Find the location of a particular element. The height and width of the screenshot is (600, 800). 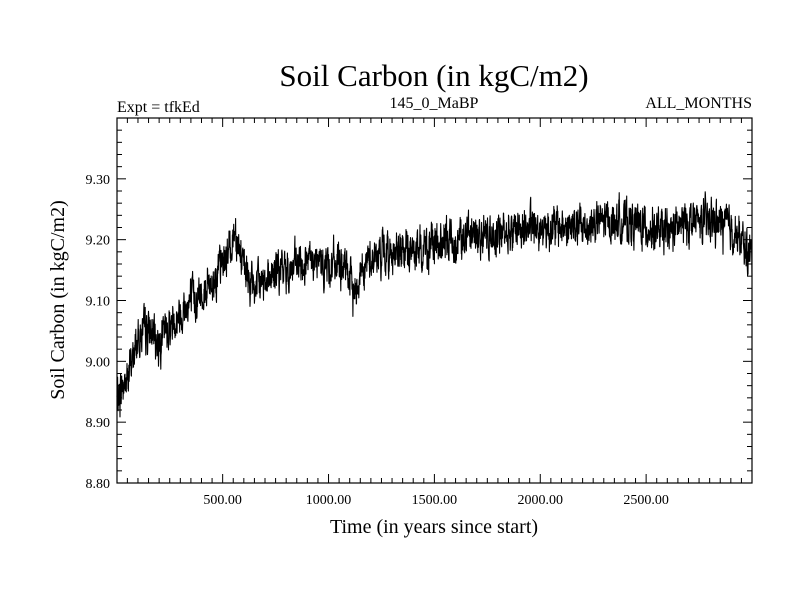

months-label: ALL_MONTHS is located at coordinates (698, 103).